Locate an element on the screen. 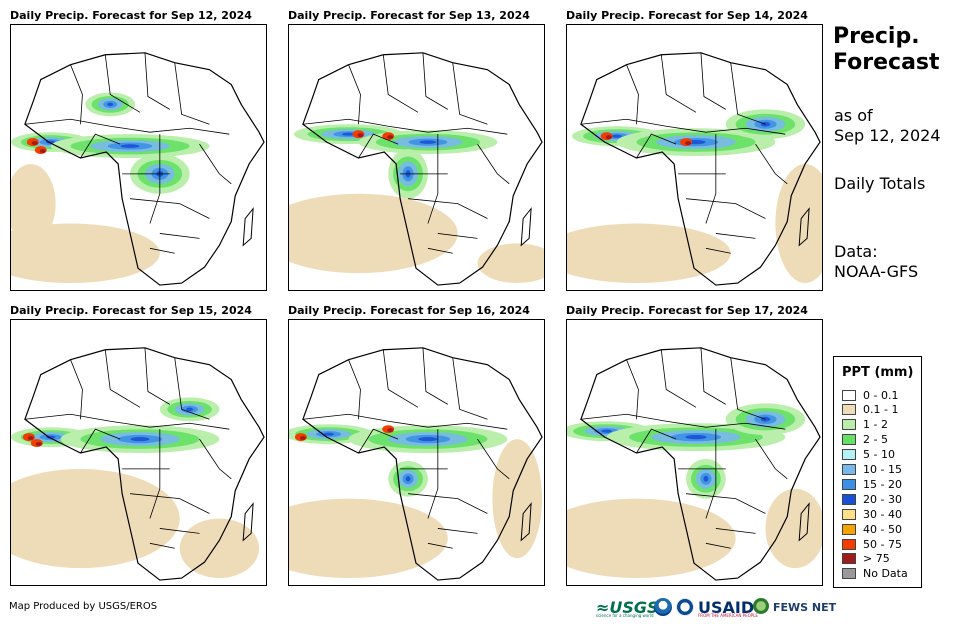 This screenshot has height=624, width=970. legend-item: 30 - 40 is located at coordinates (872, 514).